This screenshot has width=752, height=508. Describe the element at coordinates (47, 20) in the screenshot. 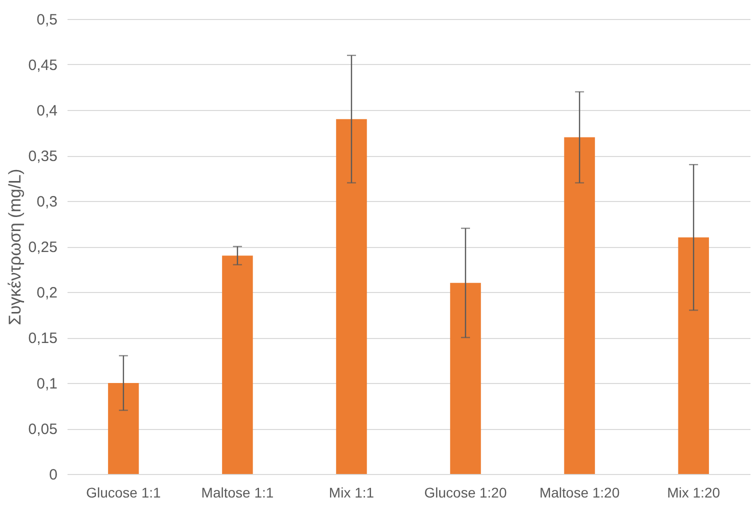

I see `y-tick-label: 0,5` at that location.